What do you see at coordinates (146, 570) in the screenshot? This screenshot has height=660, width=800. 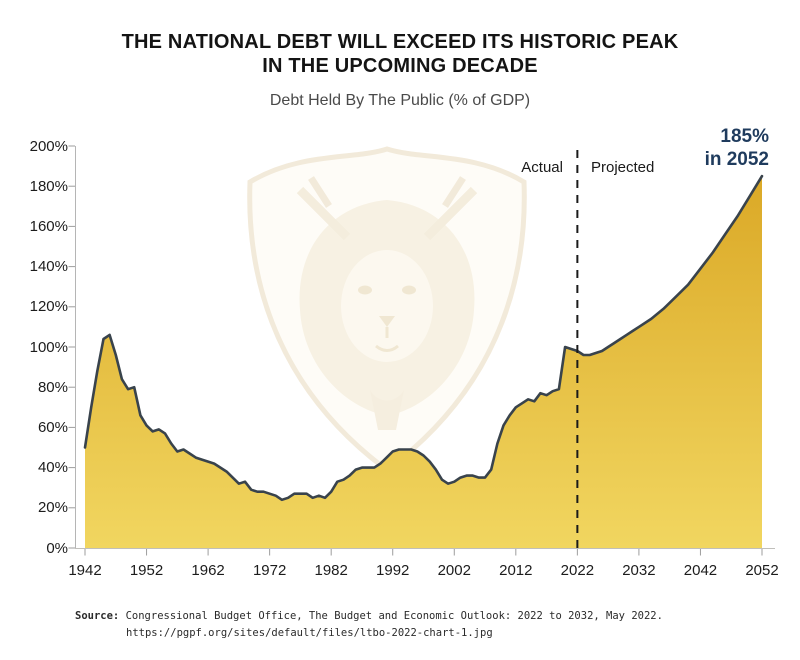 I see `x-axis-tick-label: 1952` at bounding box center [146, 570].